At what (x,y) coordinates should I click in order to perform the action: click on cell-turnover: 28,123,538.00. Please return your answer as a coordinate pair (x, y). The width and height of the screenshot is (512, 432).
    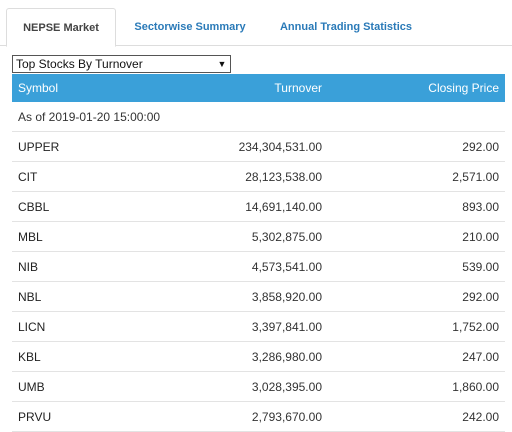
    Looking at the image, I should click on (283, 176).